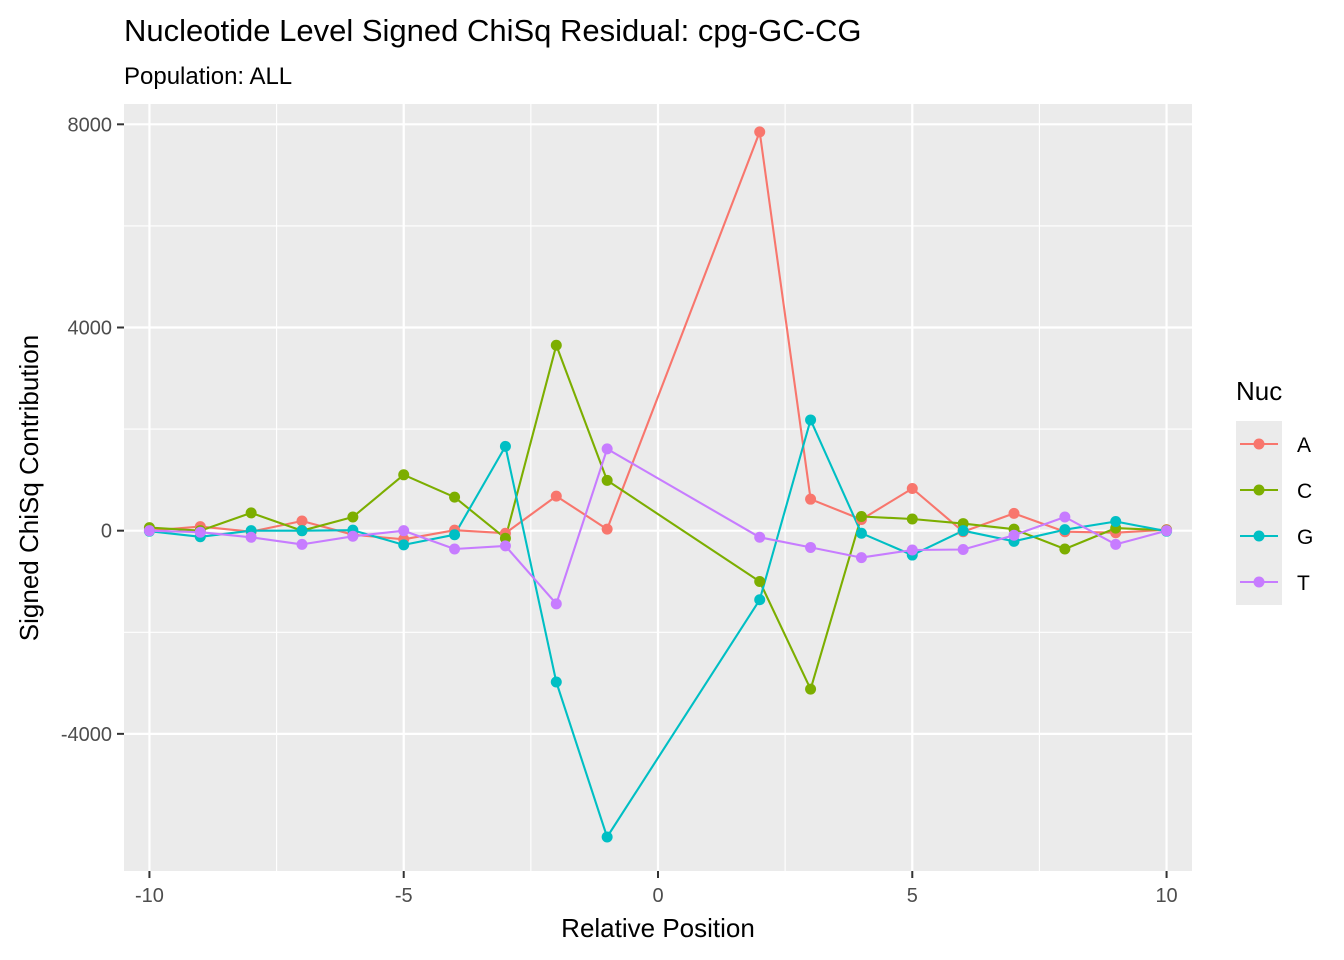  What do you see at coordinates (1259, 391) in the screenshot?
I see `legend-title: Nuc` at bounding box center [1259, 391].